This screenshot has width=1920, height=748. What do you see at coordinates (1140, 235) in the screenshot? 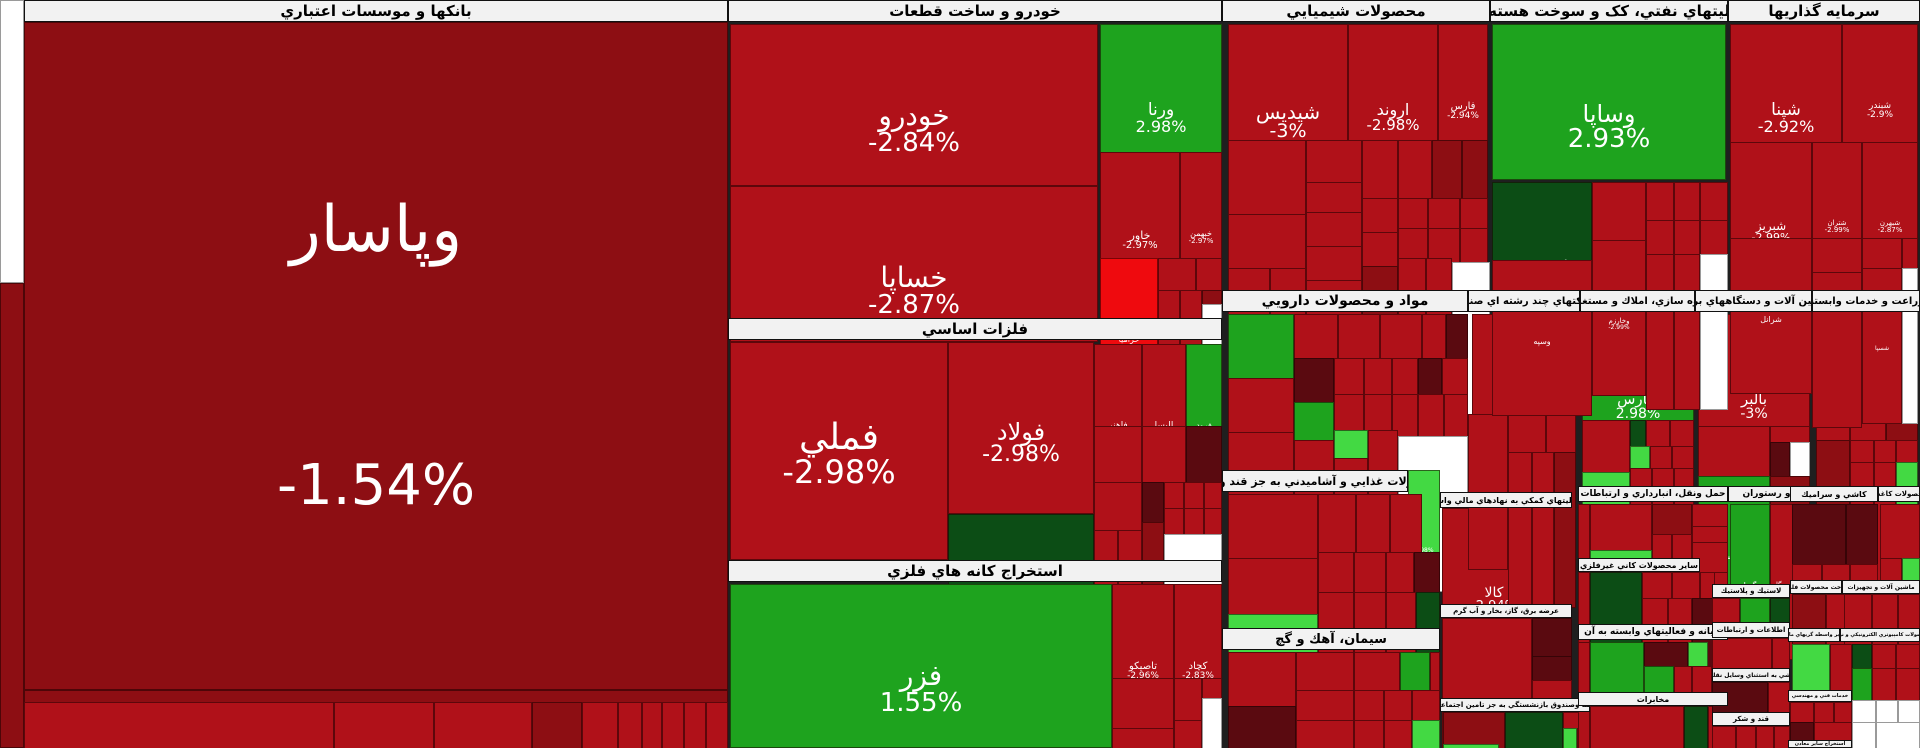
I see `stock-symbol: خاور` at bounding box center [1140, 235].